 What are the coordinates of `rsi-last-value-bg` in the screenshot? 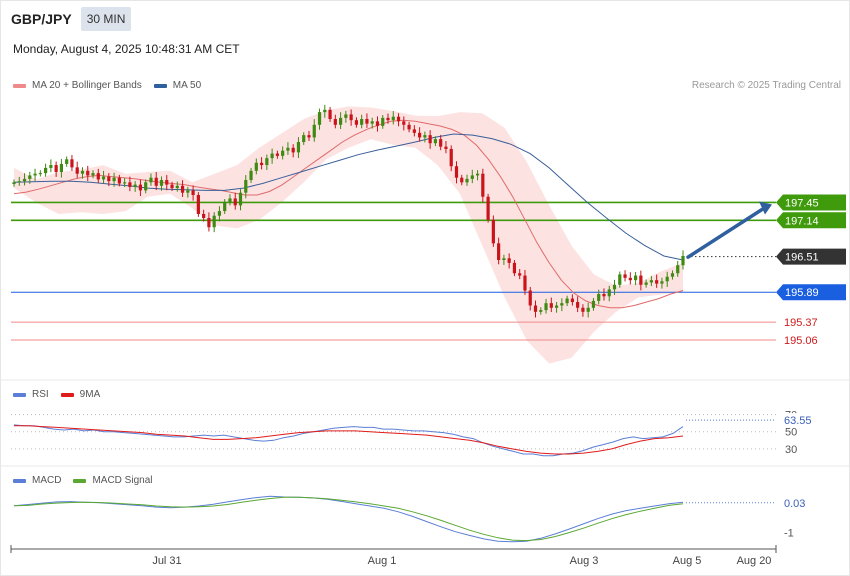 It's located at (798, 420).